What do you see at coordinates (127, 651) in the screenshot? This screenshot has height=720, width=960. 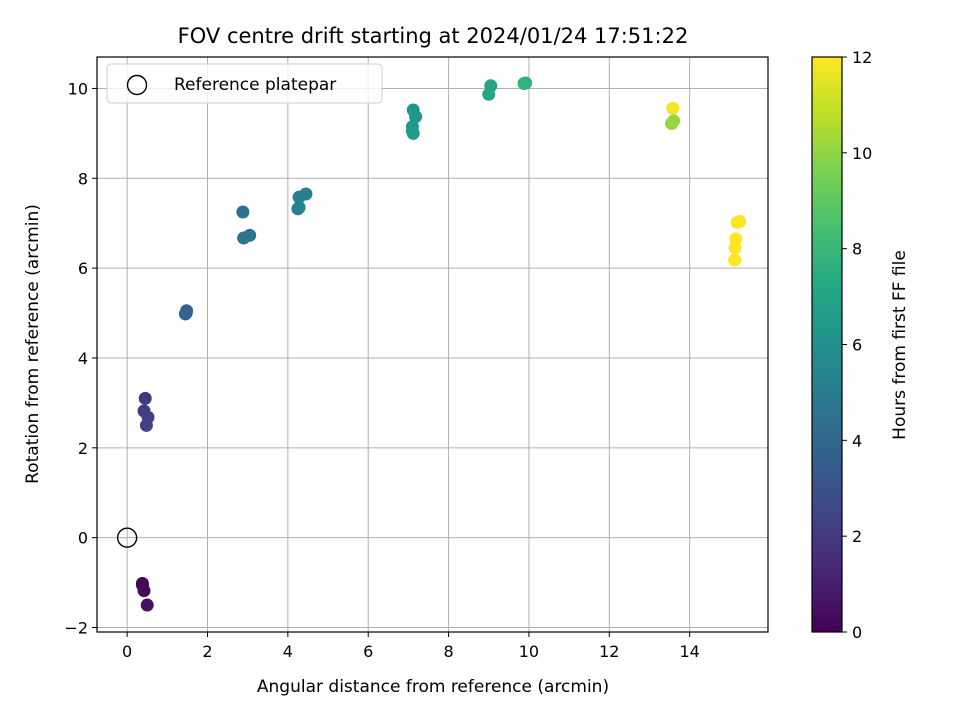 I see `x-tick-label: 0` at bounding box center [127, 651].